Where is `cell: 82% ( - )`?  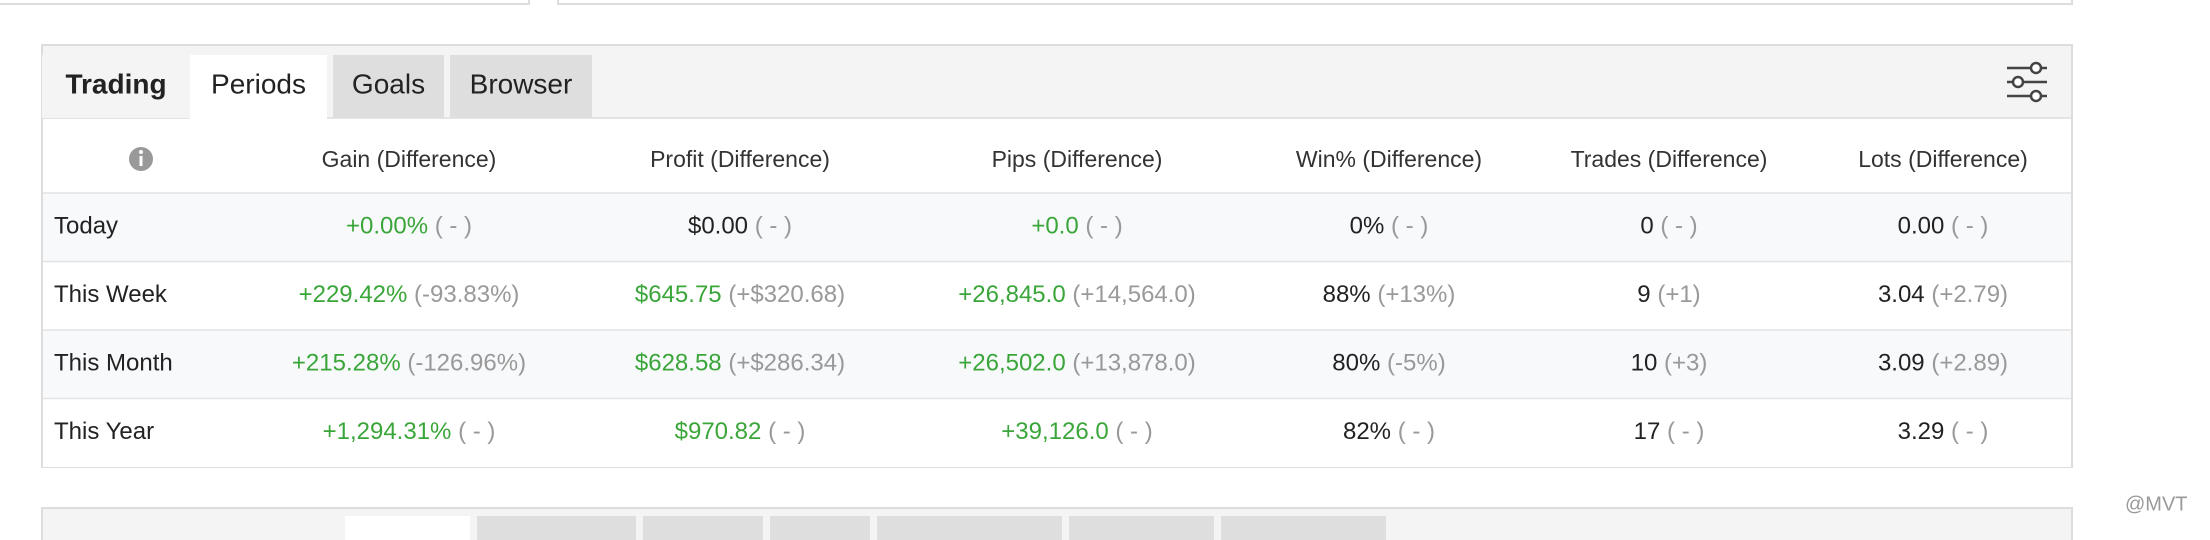
cell: 82% ( - ) is located at coordinates (1389, 431).